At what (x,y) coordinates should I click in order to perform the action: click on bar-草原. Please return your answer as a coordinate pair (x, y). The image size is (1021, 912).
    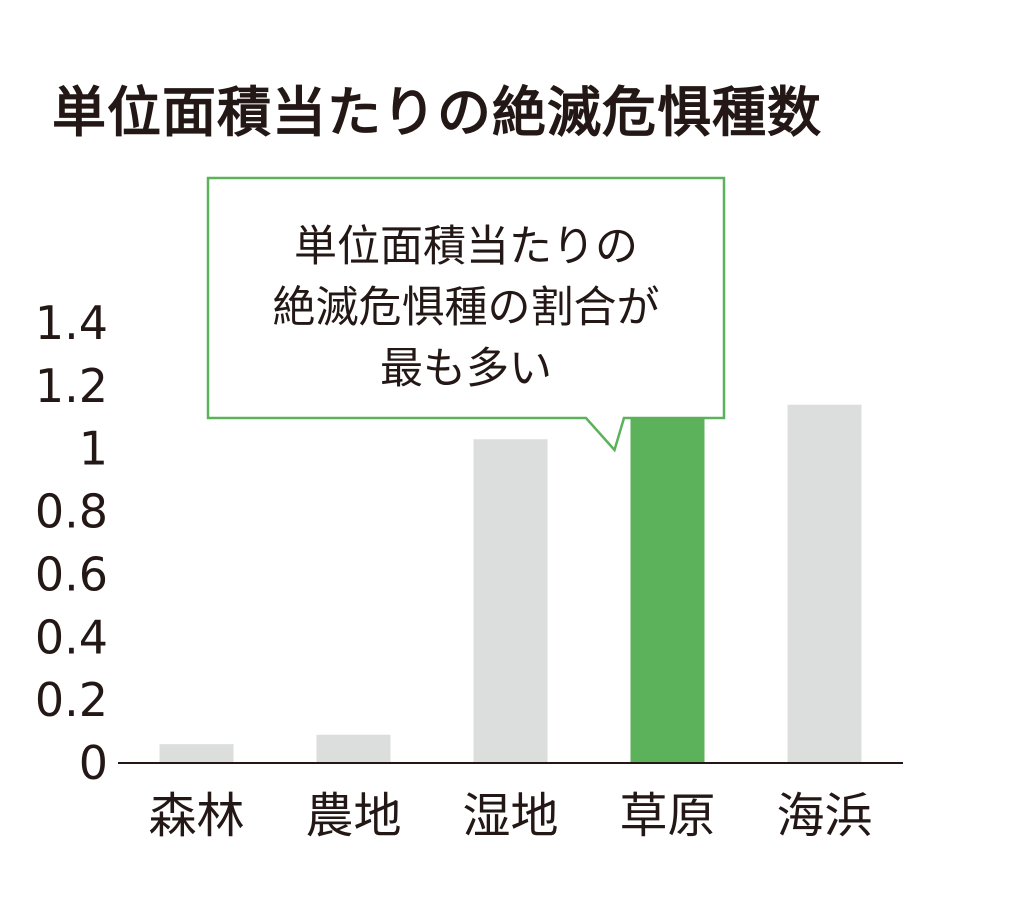
    Looking at the image, I should click on (667, 572).